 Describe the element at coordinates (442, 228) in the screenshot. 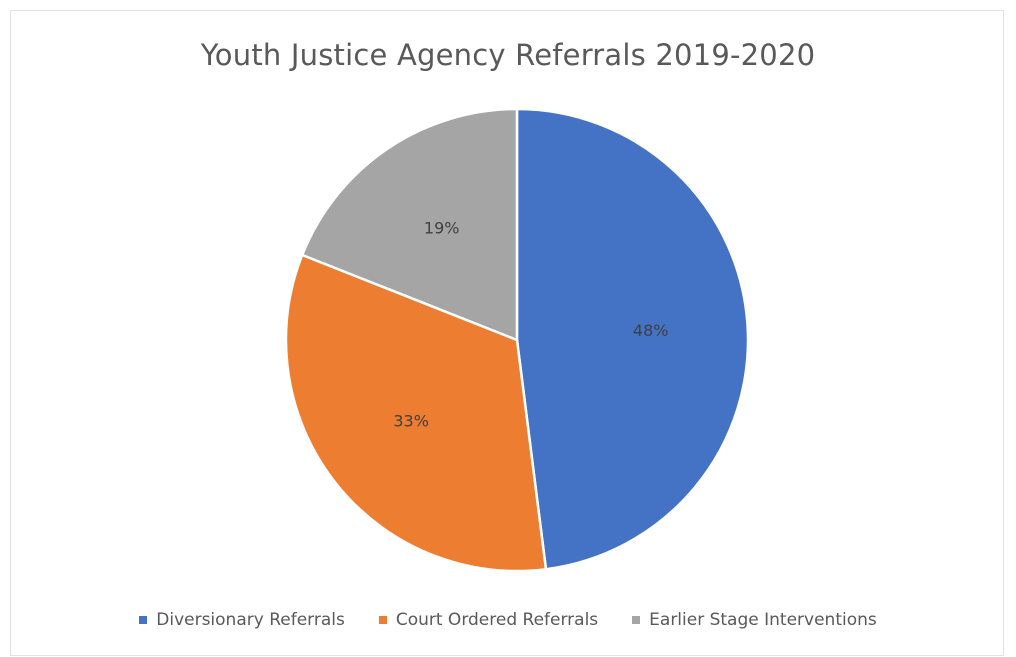

I see `data-label-earlier-stage: 19%` at that location.